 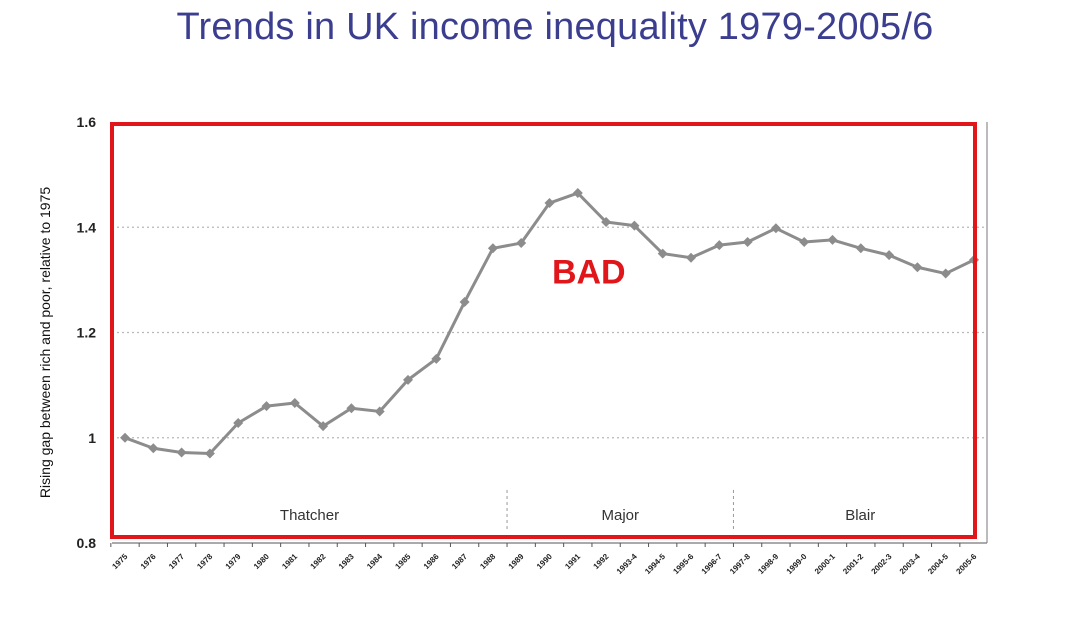 What do you see at coordinates (521, 243) in the screenshot?
I see `data-point-1989` at bounding box center [521, 243].